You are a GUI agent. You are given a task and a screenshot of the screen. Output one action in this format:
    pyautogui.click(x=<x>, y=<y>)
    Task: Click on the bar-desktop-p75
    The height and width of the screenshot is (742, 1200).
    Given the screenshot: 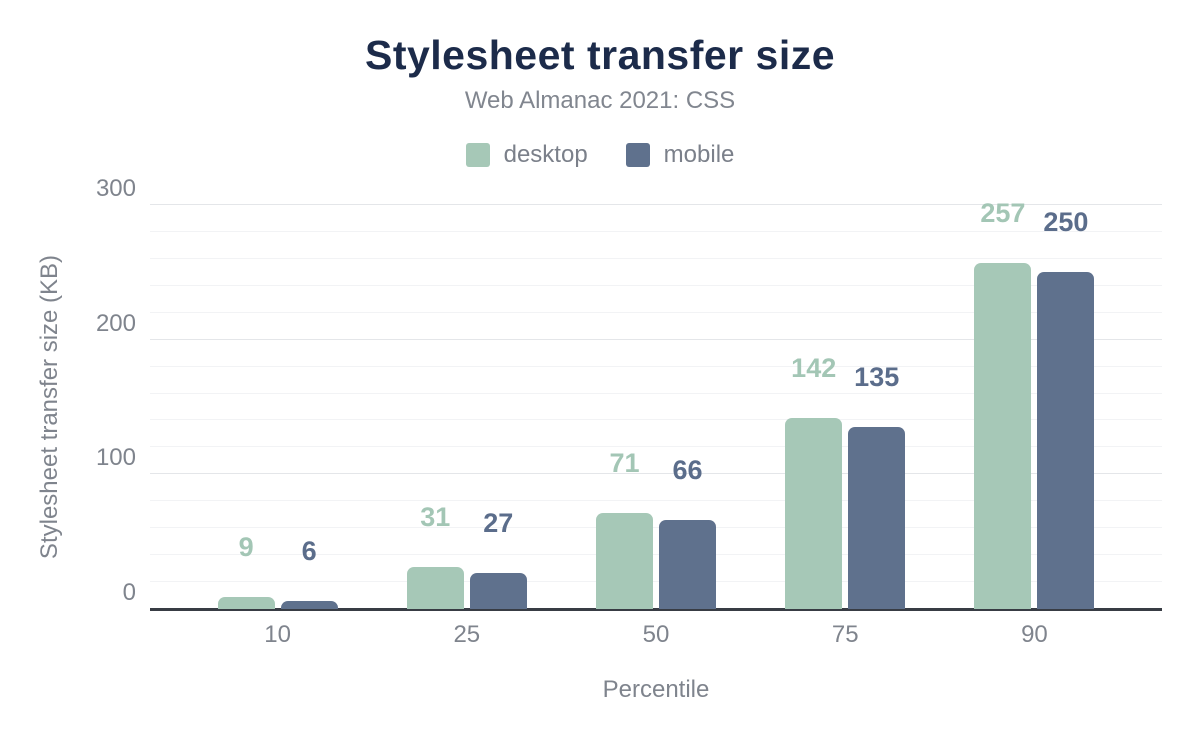 What is the action you would take?
    pyautogui.click(x=814, y=513)
    